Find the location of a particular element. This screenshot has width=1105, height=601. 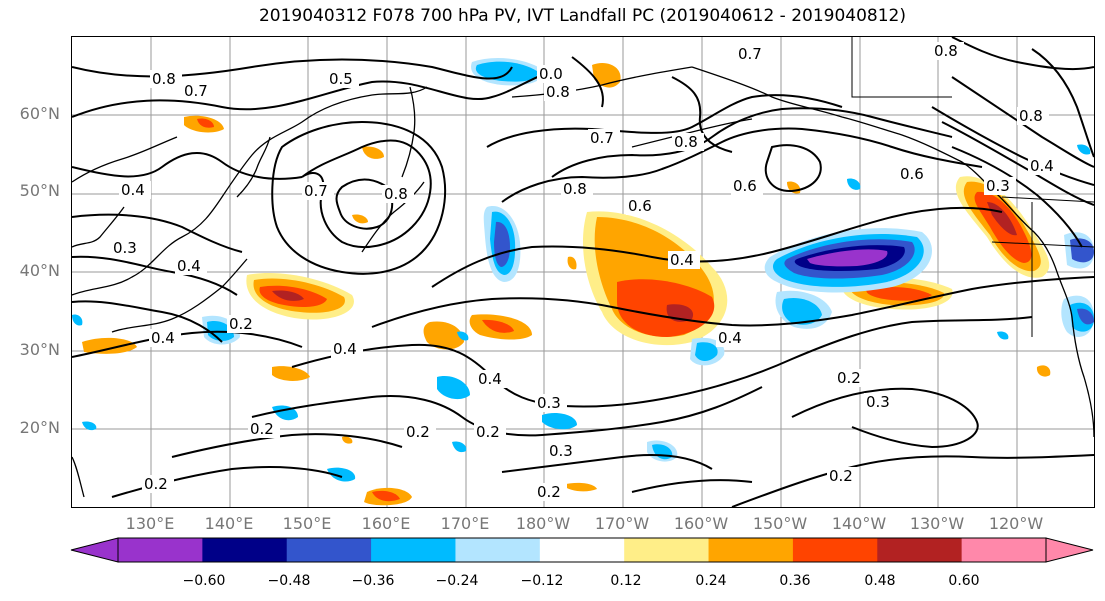

contour-label: 0.0 is located at coordinates (551, 74).